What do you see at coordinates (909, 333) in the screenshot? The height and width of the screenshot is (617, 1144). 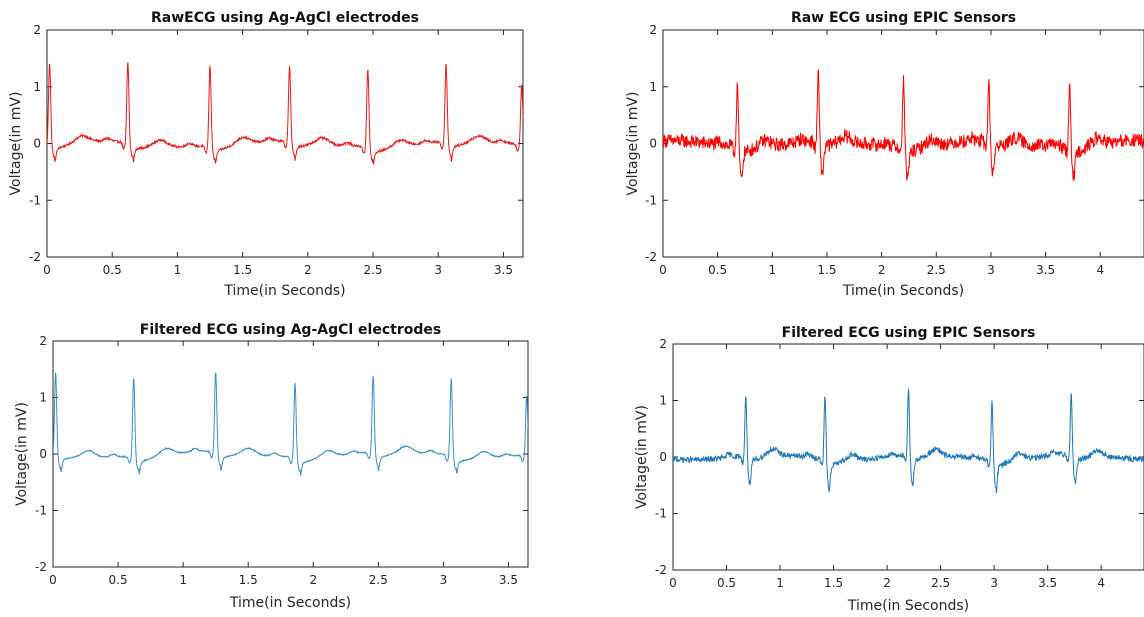 I see `chart-title: Filtered ECG using EPIC Sensors` at bounding box center [909, 333].